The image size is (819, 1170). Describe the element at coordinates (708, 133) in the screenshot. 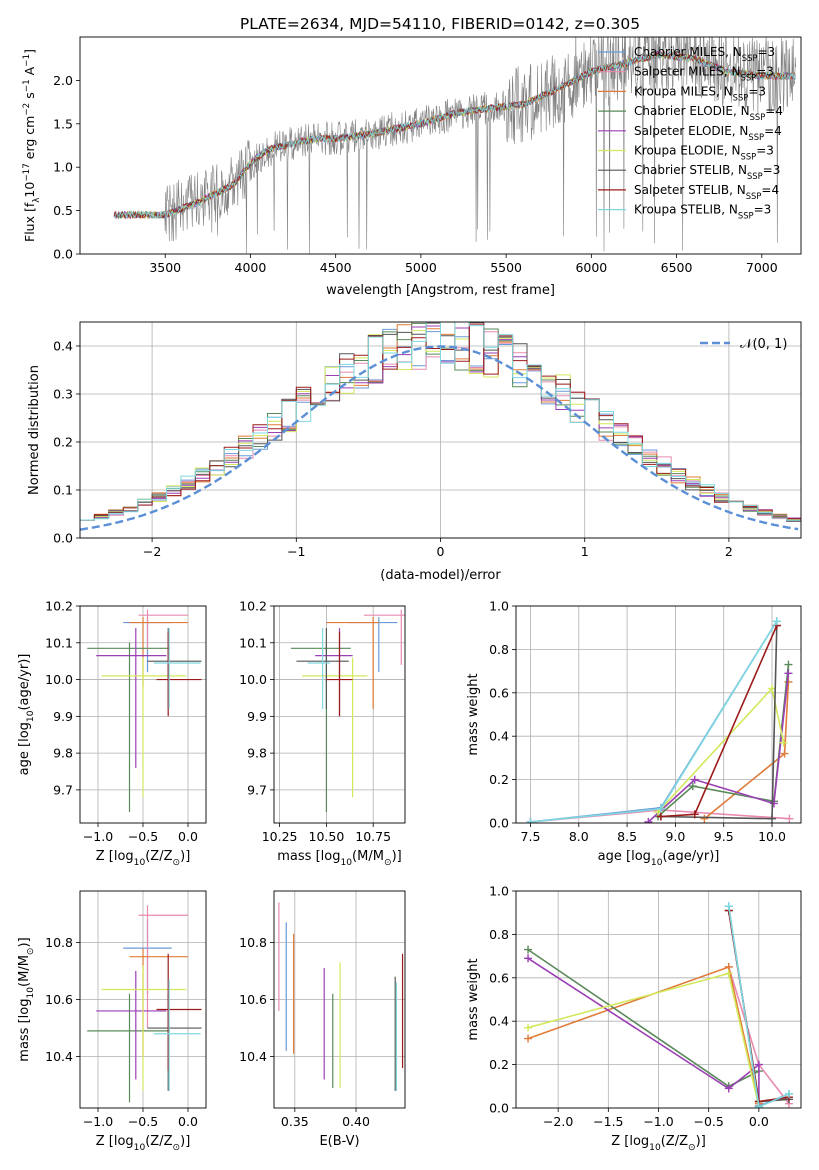

I see `legend-entry: Salpeter ELODIE, NSSP=4` at that location.